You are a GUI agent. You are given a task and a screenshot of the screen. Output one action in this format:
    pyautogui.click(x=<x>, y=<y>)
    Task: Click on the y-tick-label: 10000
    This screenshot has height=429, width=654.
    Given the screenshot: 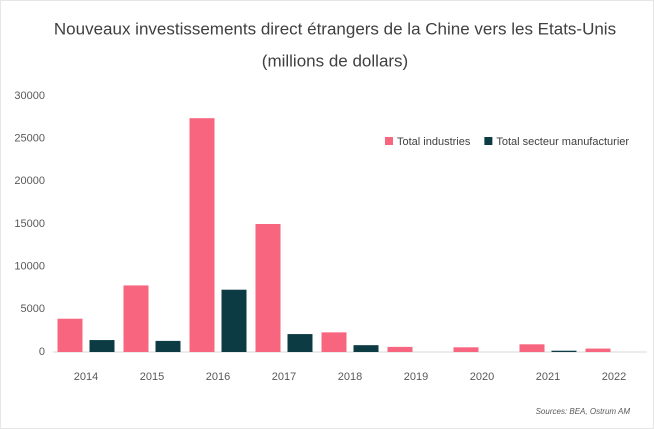 What is the action you would take?
    pyautogui.click(x=29, y=267)
    